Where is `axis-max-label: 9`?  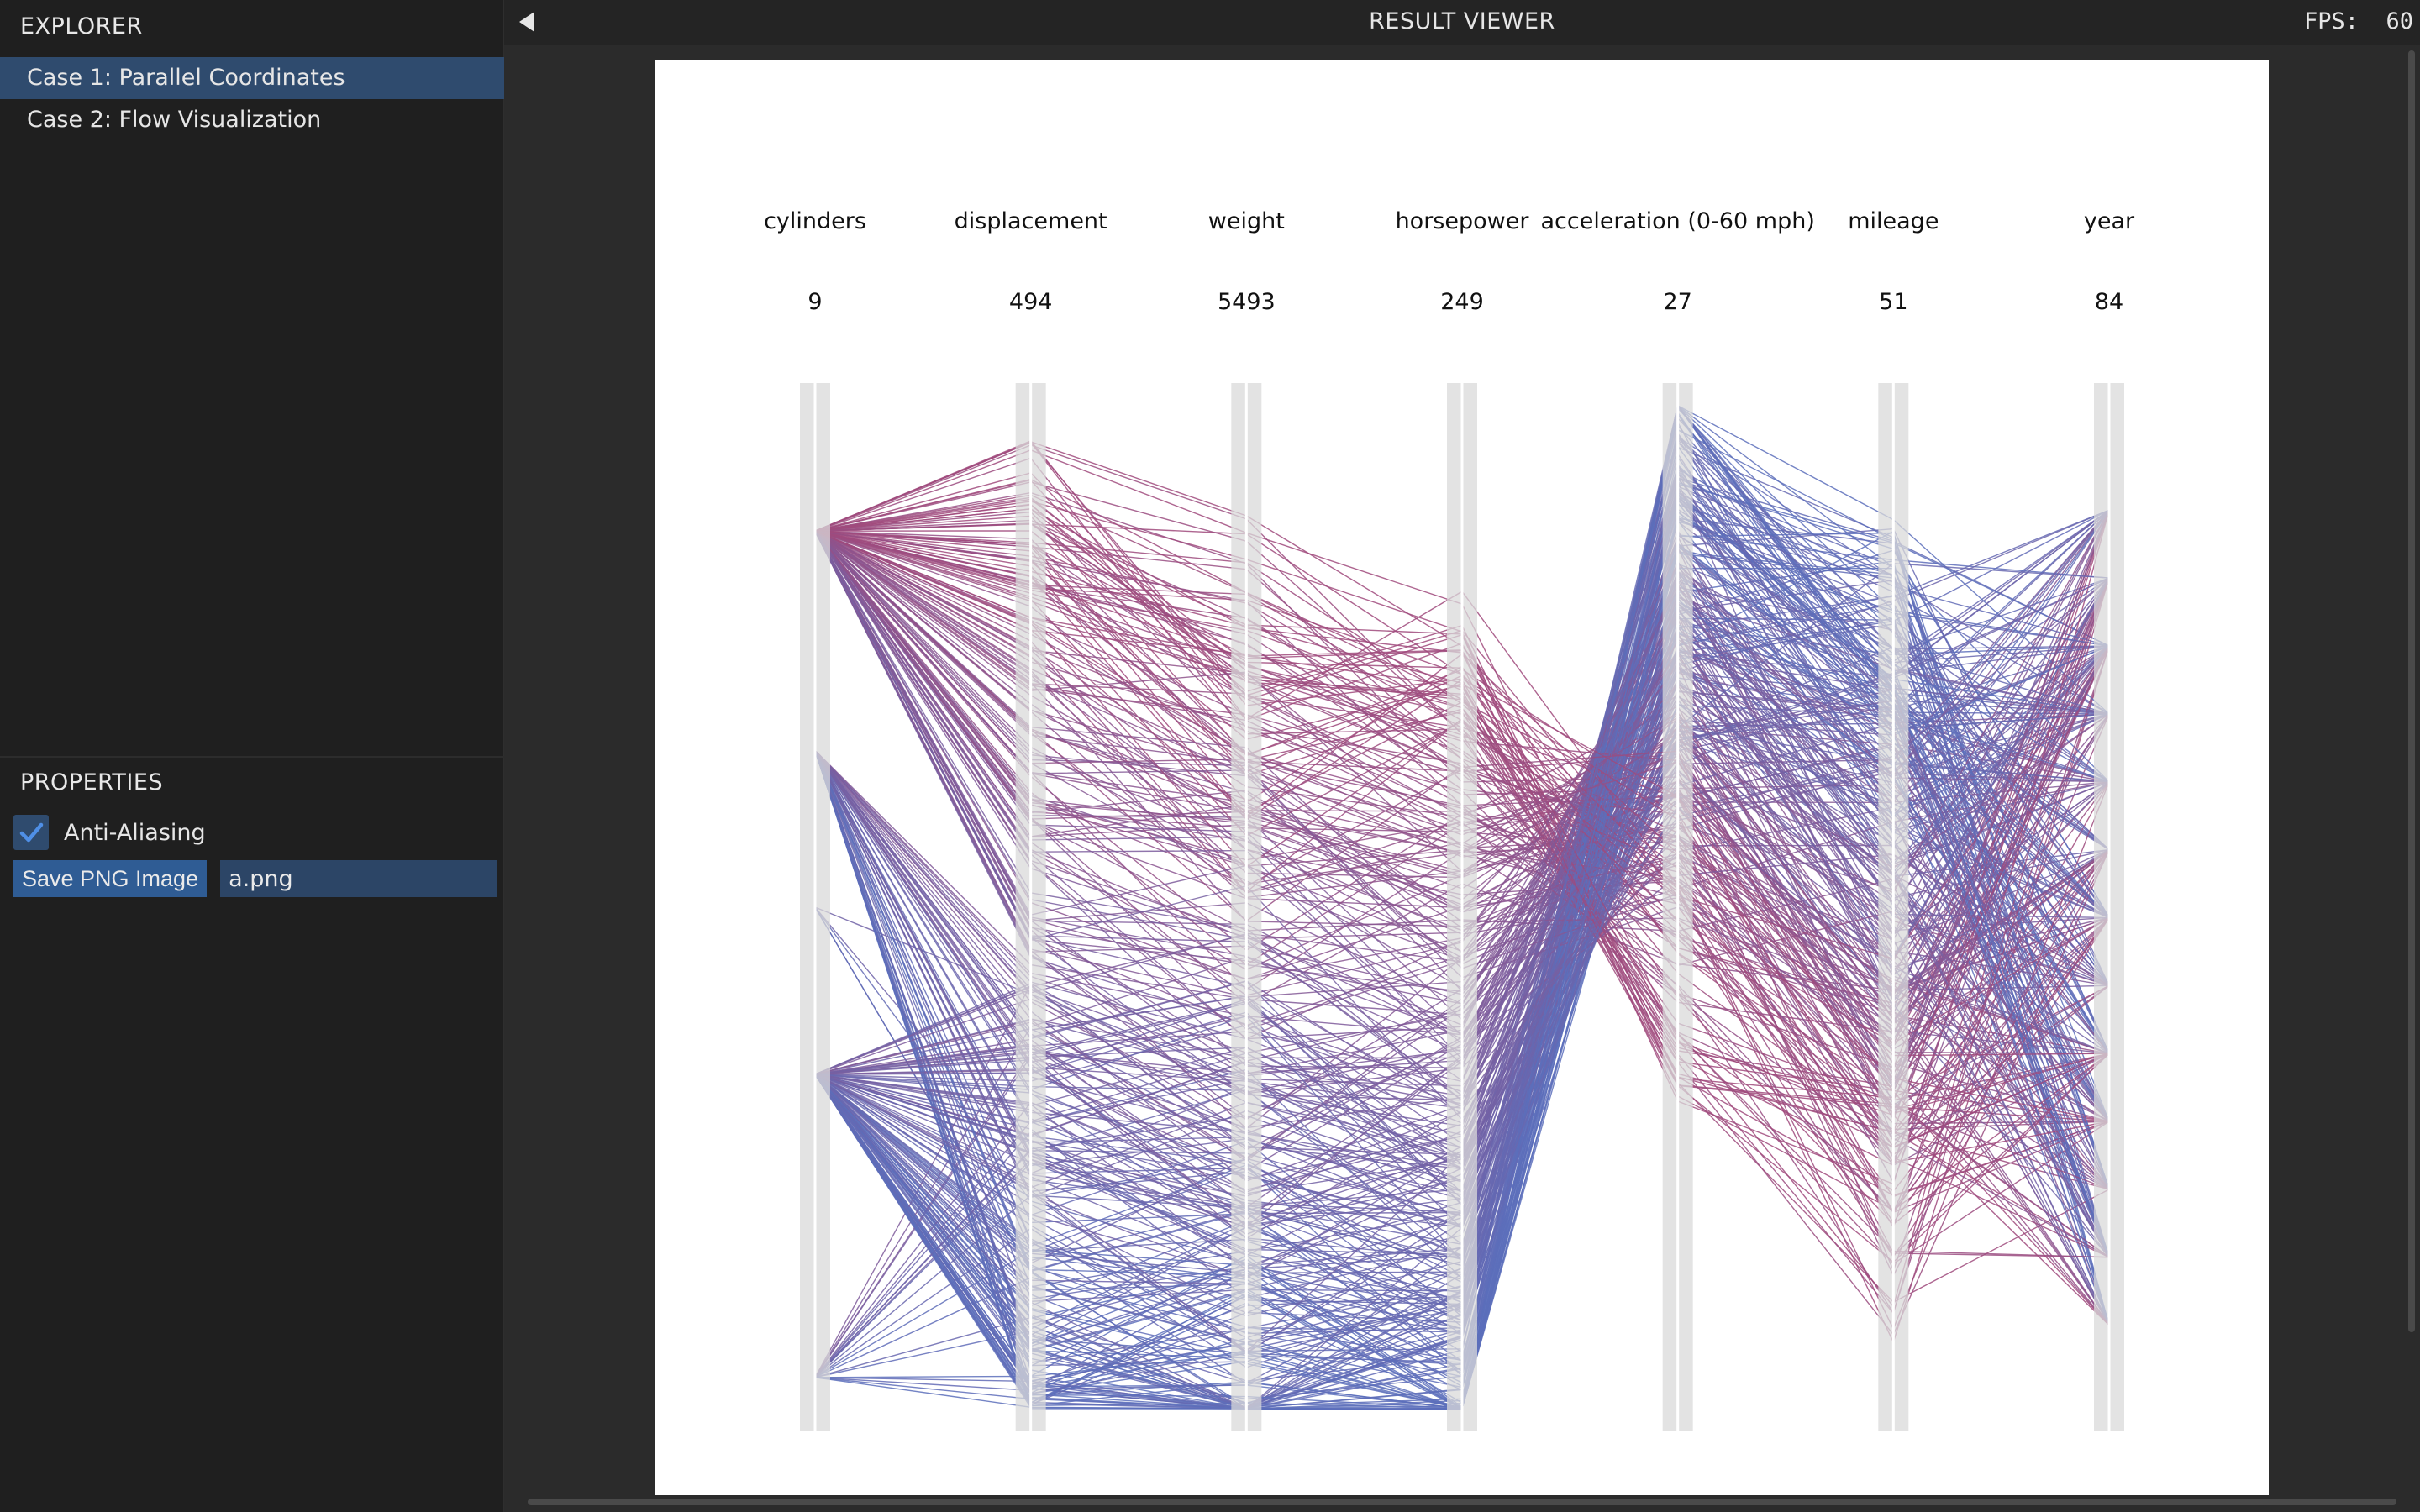 axis-max-label: 9 is located at coordinates (815, 302).